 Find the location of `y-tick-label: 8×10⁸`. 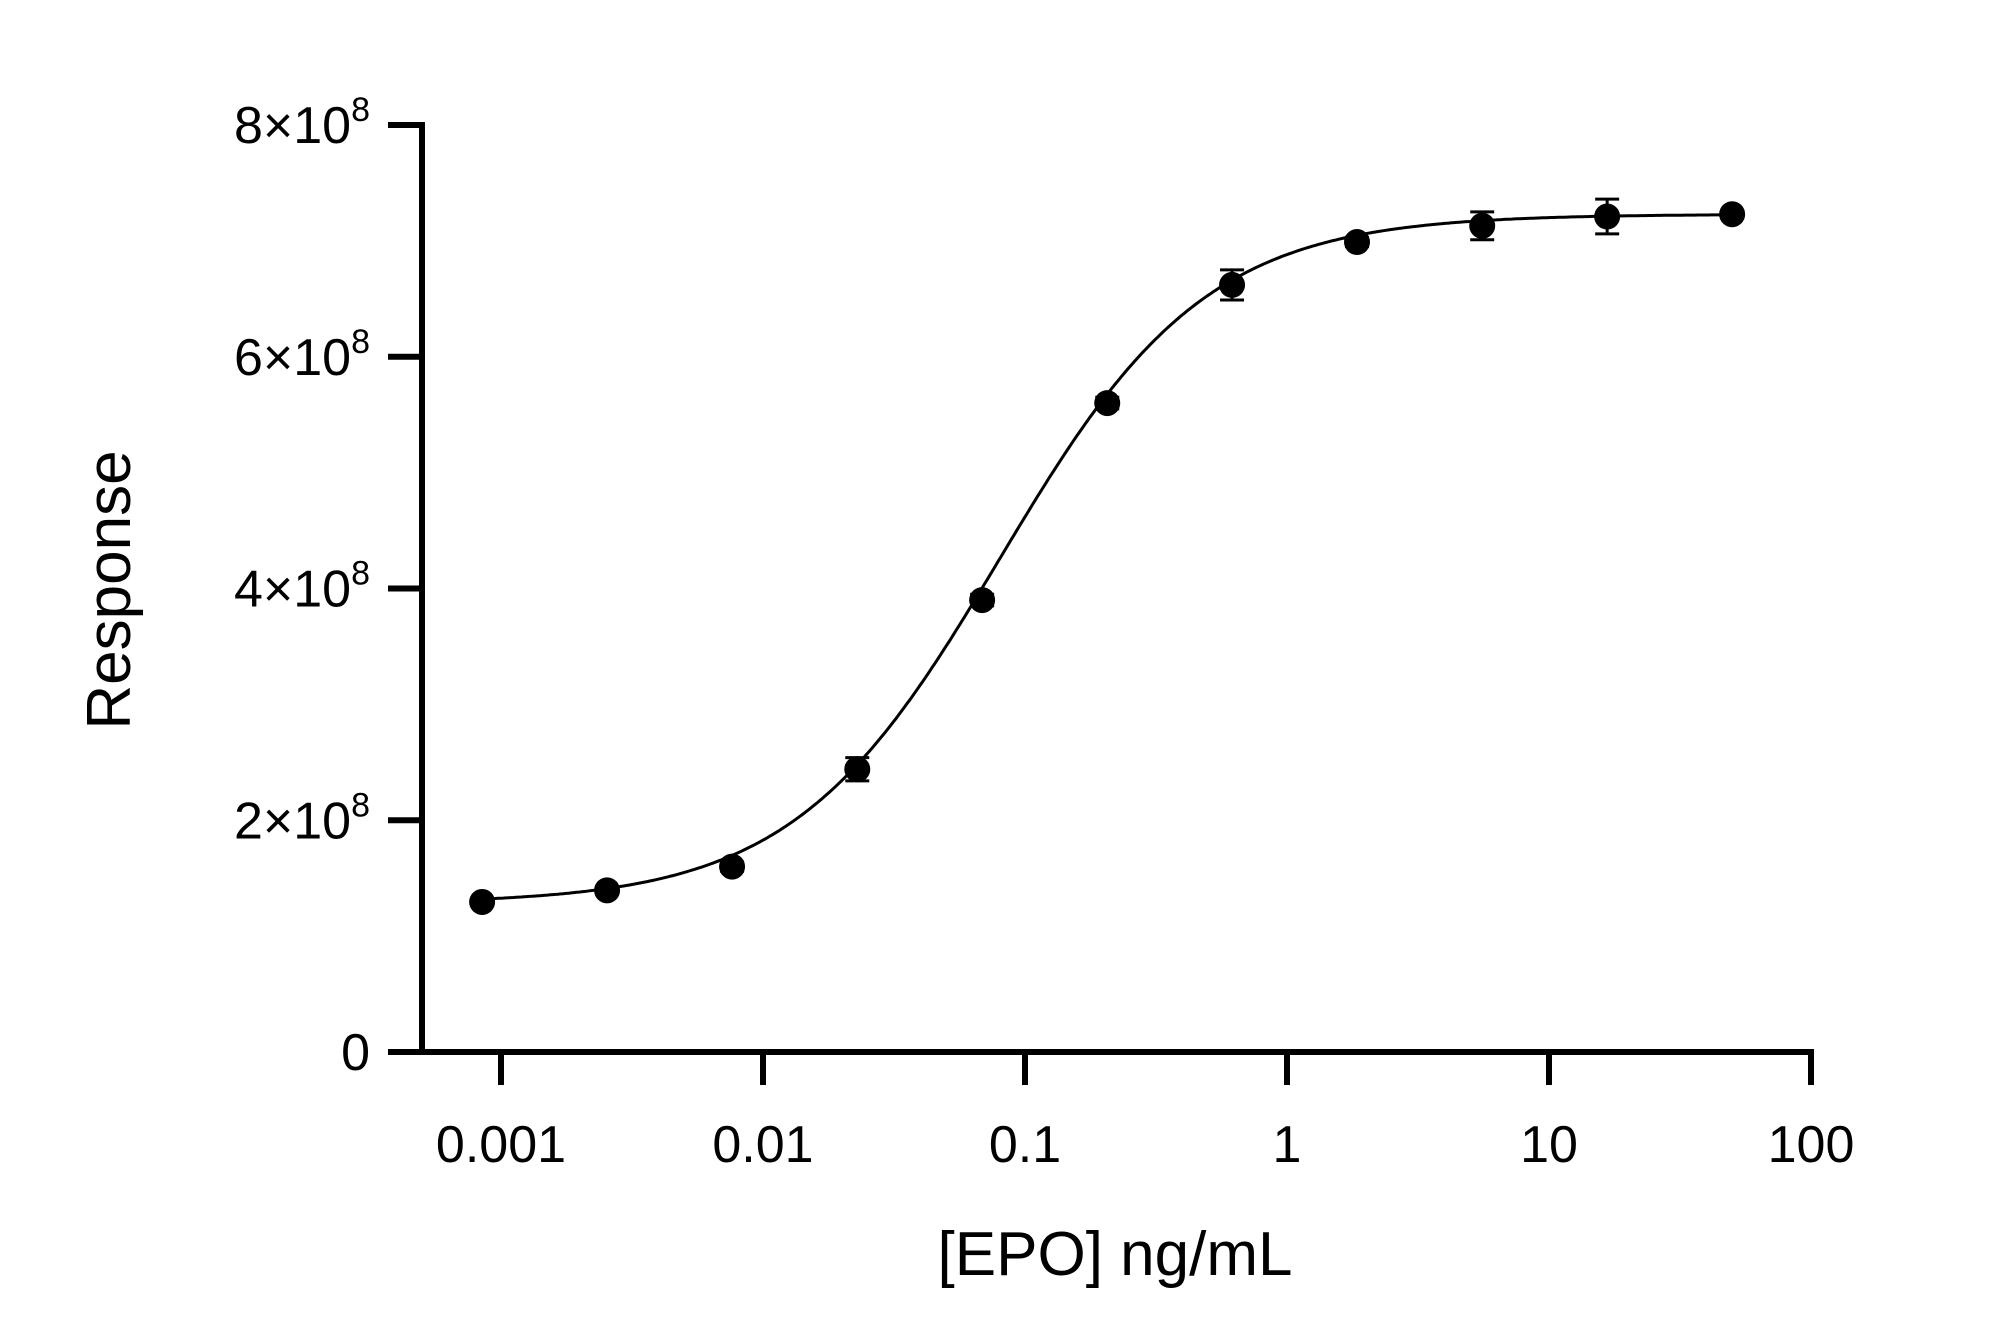

y-tick-label: 8×10⁸ is located at coordinates (302, 123).